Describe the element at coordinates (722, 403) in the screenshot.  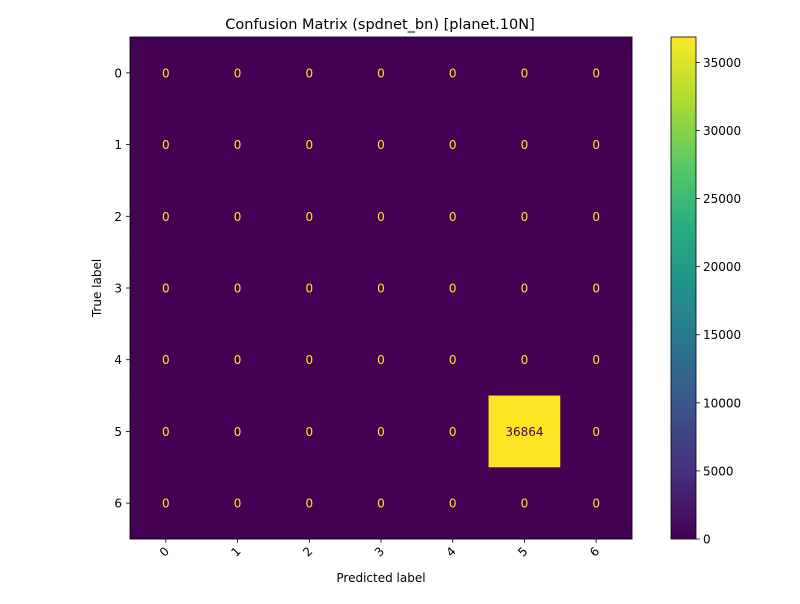
I see `colorbar-tick-label: 10000` at that location.